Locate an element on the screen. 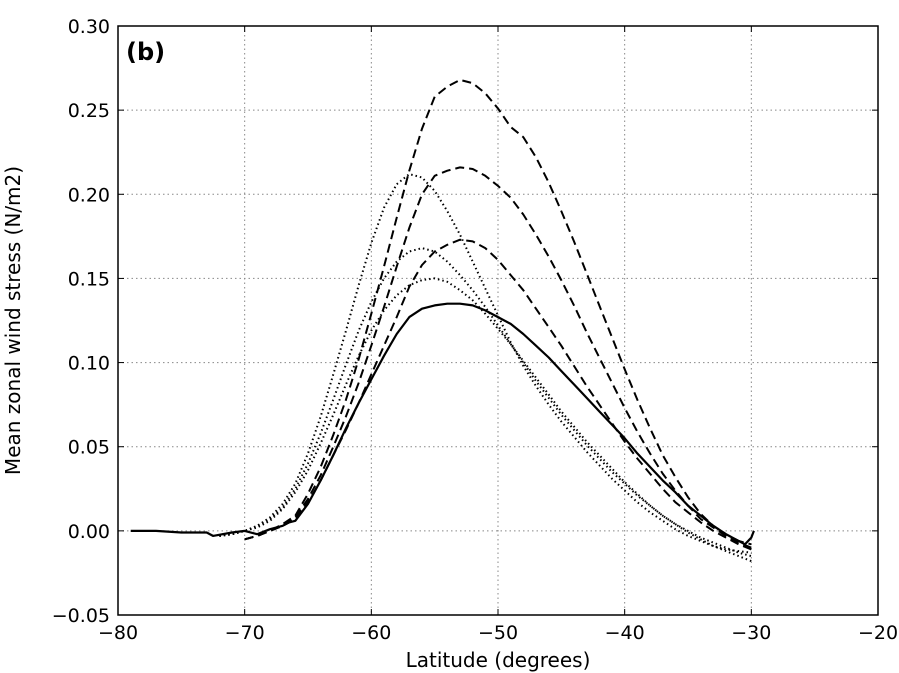 The height and width of the screenshot is (673, 899). x-tick-label: −60 is located at coordinates (371, 633).